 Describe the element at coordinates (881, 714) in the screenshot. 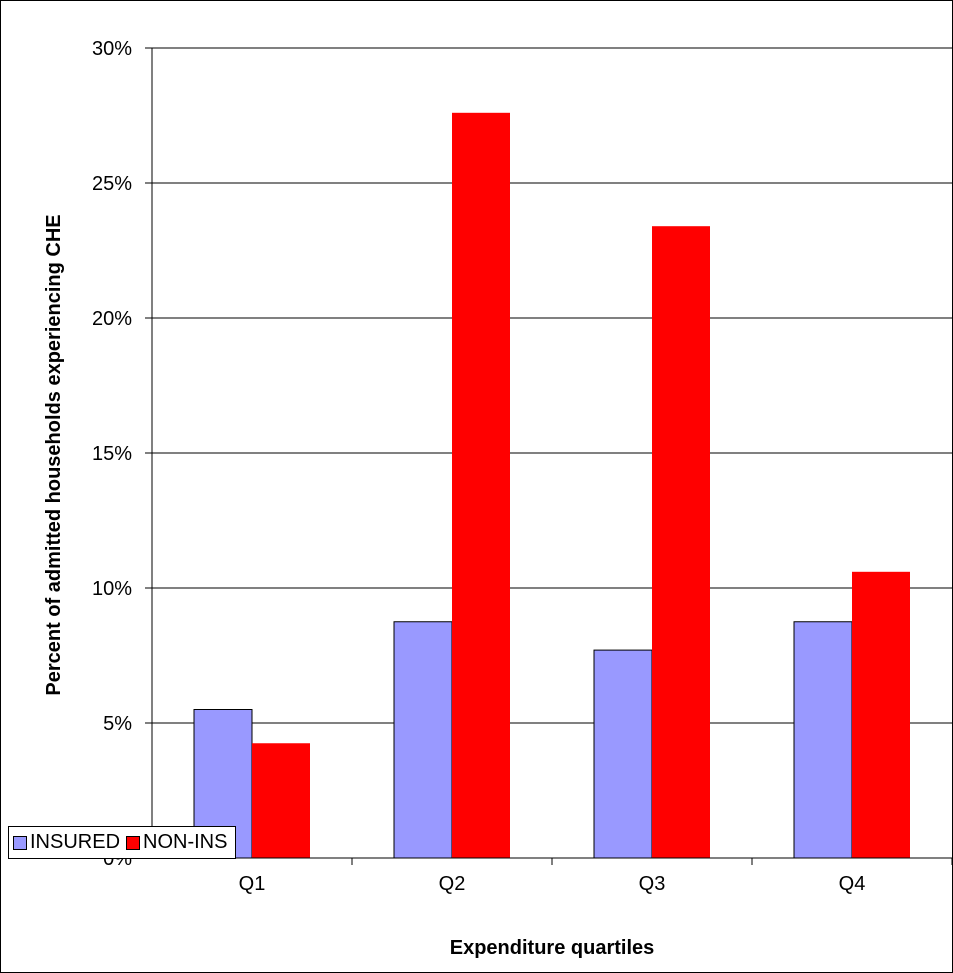

I see `bar-non-ins-q4` at that location.